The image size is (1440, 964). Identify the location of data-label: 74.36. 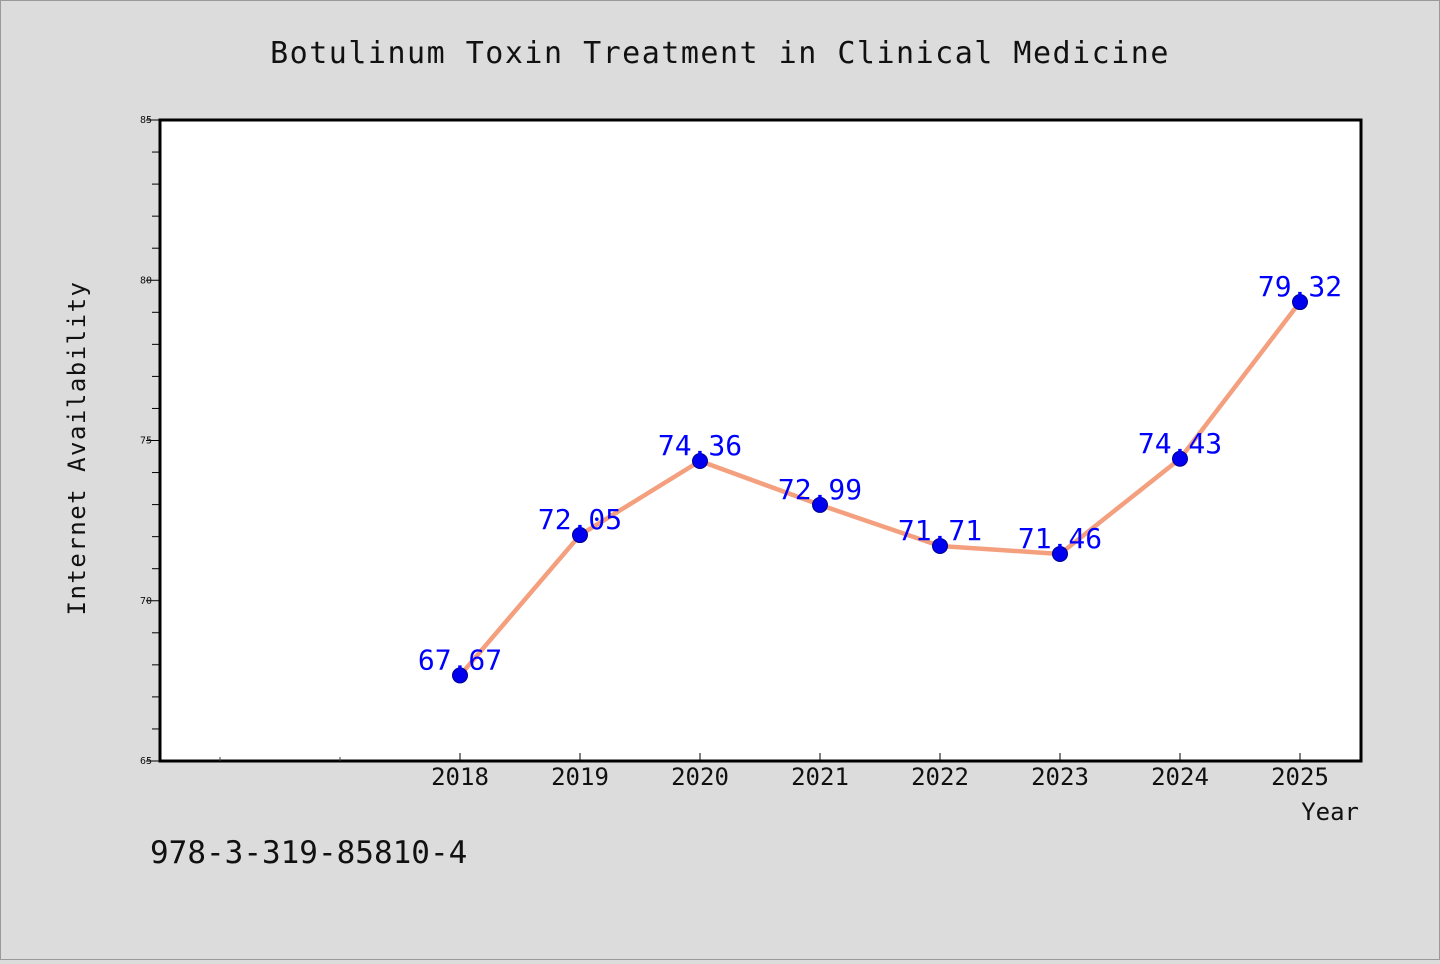
(700, 445).